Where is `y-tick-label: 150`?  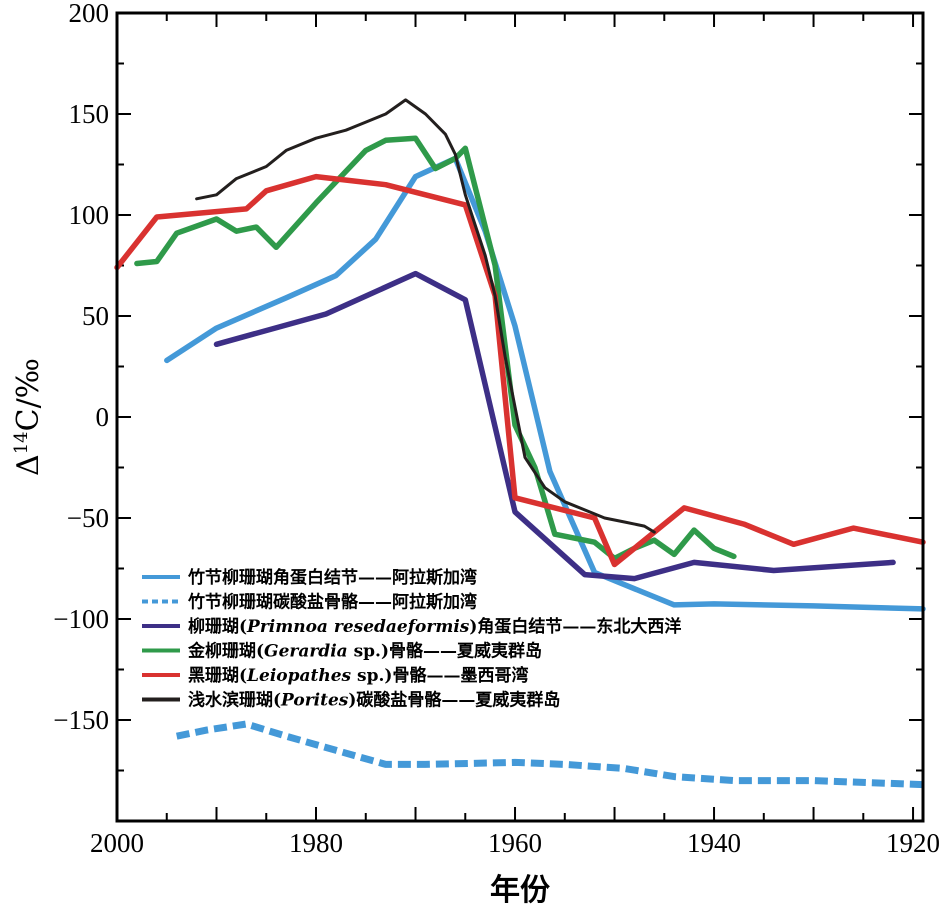 y-tick-label: 150 is located at coordinates (89, 114).